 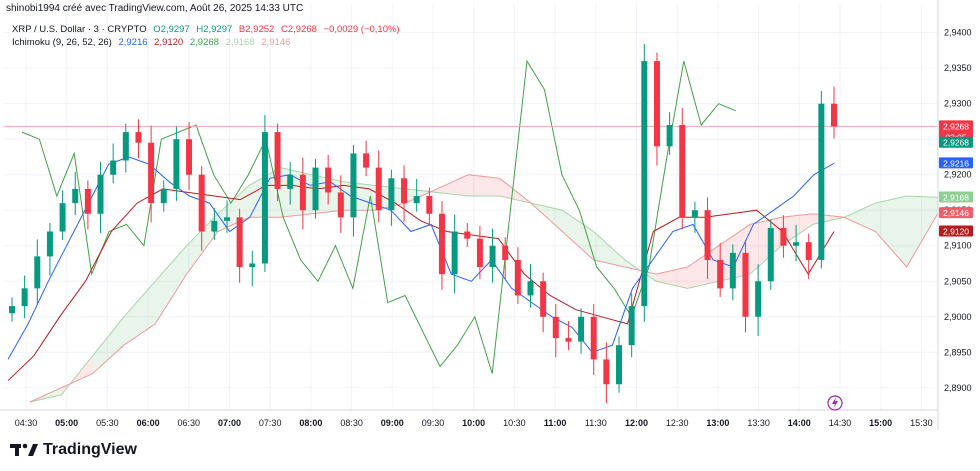 I want to click on tradingview-logo: TradingView, so click(x=73, y=450).